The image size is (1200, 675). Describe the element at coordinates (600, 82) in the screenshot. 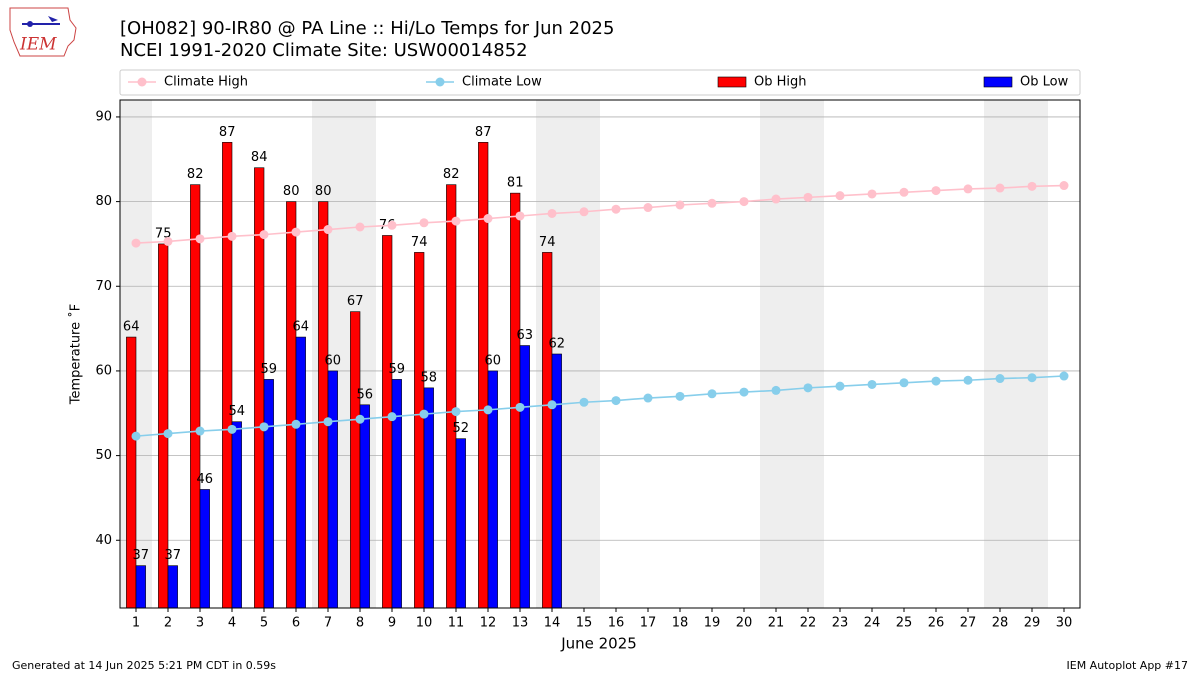

I see `legend-box` at that location.